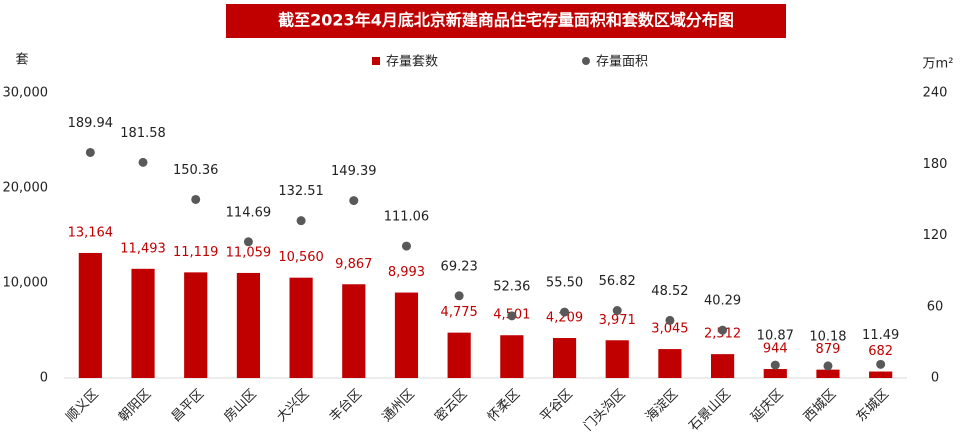 The width and height of the screenshot is (960, 448). What do you see at coordinates (669, 329) in the screenshot?
I see `bar-value-label: 3,045` at bounding box center [669, 329].